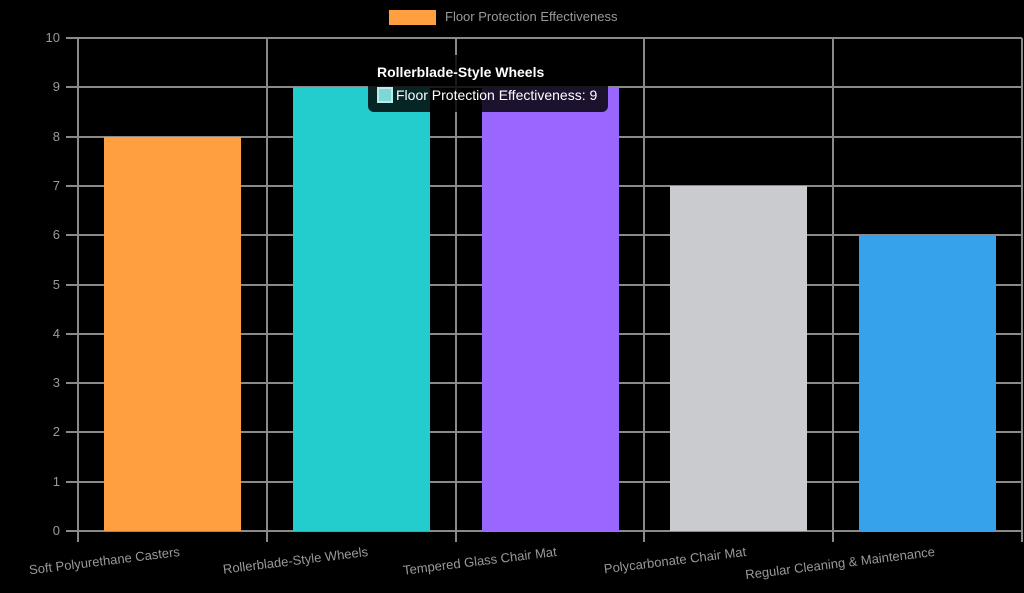 Image resolution: width=1024 pixels, height=593 pixels. I want to click on y-tick-label-7: 7, so click(56, 185).